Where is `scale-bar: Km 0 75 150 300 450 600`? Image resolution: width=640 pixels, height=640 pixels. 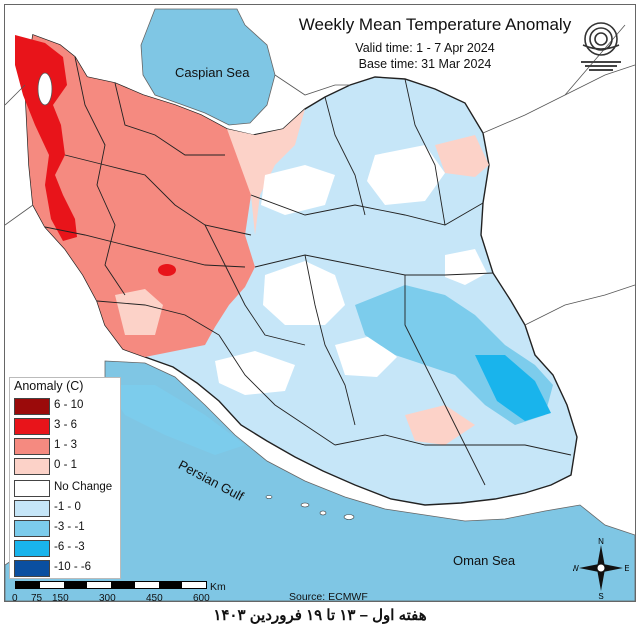 scale-bar: Km 0 75 150 300 450 600 is located at coordinates (117, 591).